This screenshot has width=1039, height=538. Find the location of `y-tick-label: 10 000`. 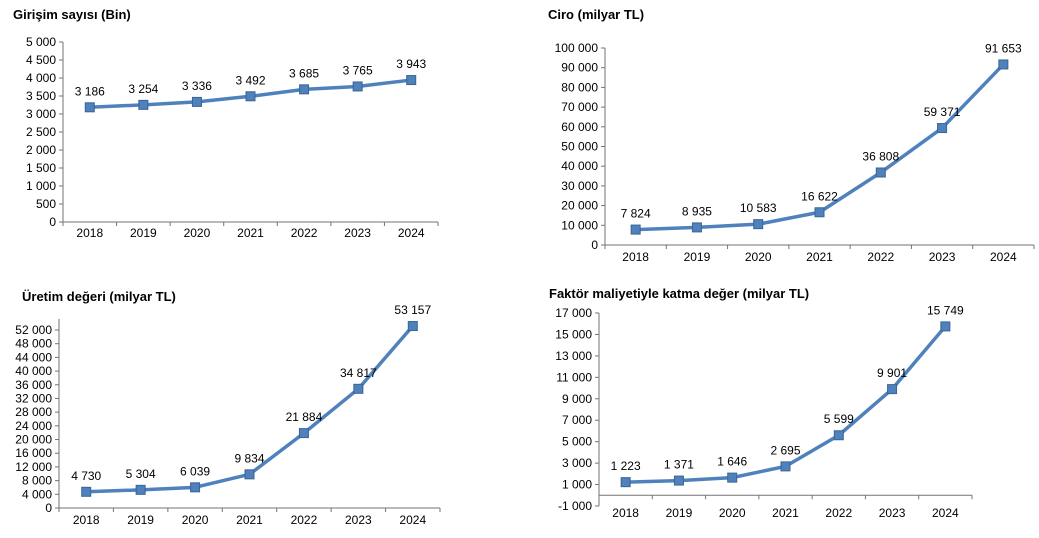

y-tick-label: 10 000 is located at coordinates (579, 225).